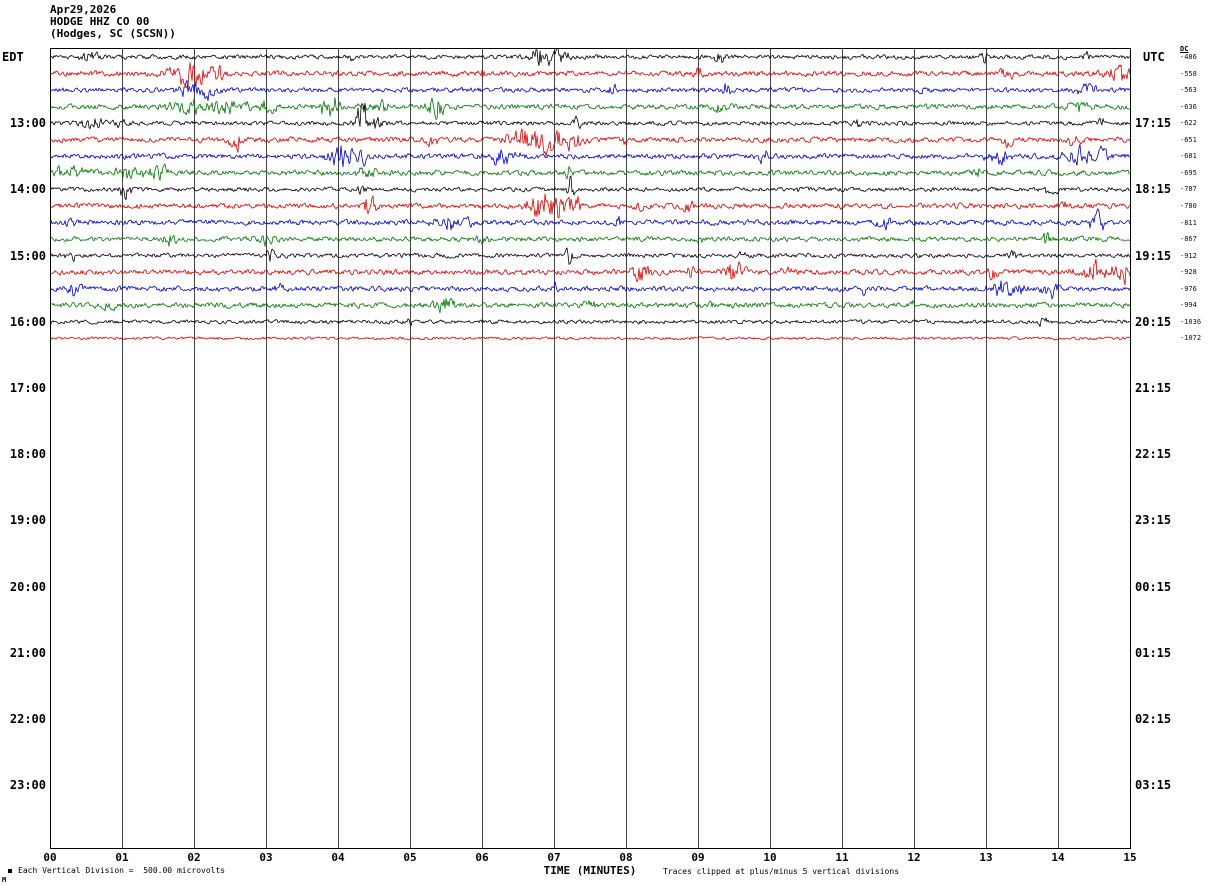 The width and height of the screenshot is (1210, 886). I want to click on dc-offset-header: DC, so click(1184, 49).